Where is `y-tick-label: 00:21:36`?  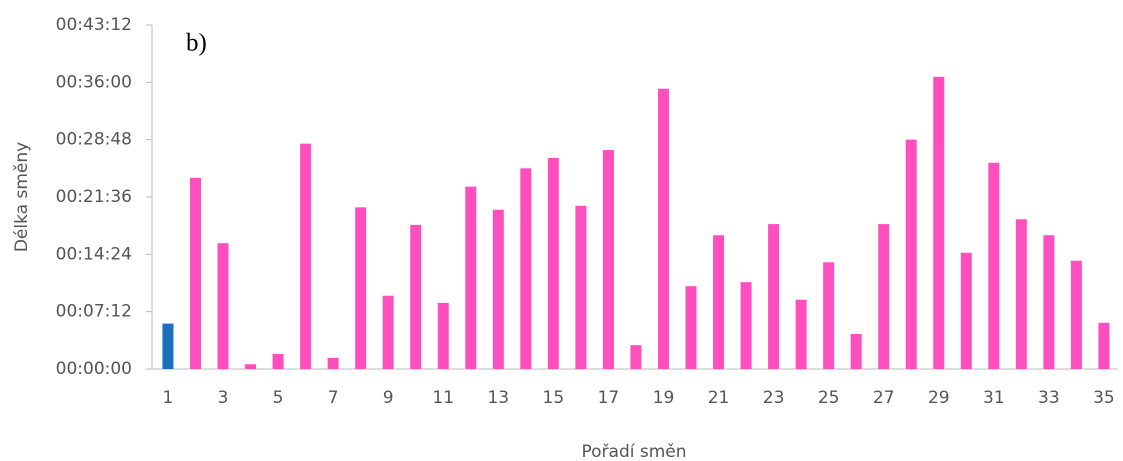 y-tick-label: 00:21:36 is located at coordinates (94, 197).